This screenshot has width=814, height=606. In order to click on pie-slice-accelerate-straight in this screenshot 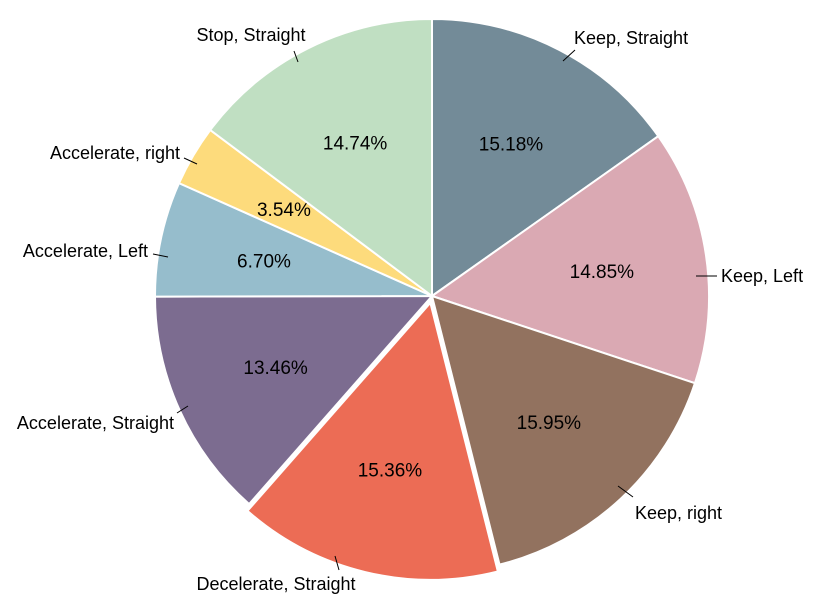, I will do `click(294, 400)`.